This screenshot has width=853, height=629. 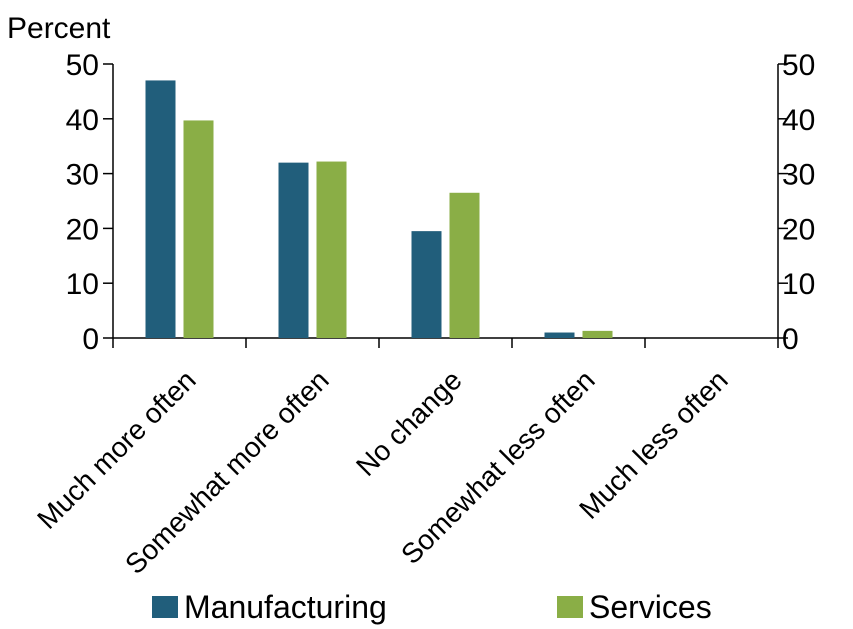 I want to click on y-tick-label-right: 30, so click(x=798, y=175).